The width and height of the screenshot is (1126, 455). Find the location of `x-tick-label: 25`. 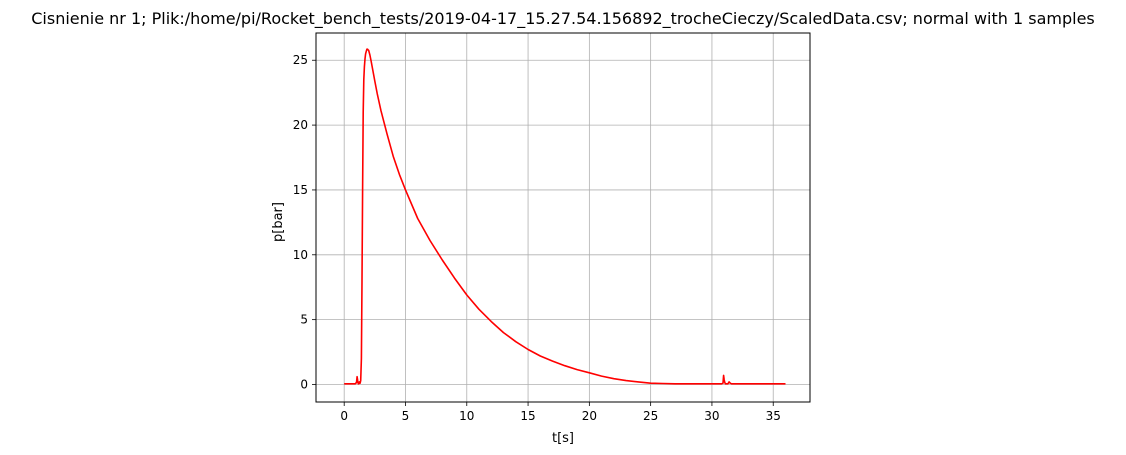

x-tick-label: 25 is located at coordinates (650, 416).